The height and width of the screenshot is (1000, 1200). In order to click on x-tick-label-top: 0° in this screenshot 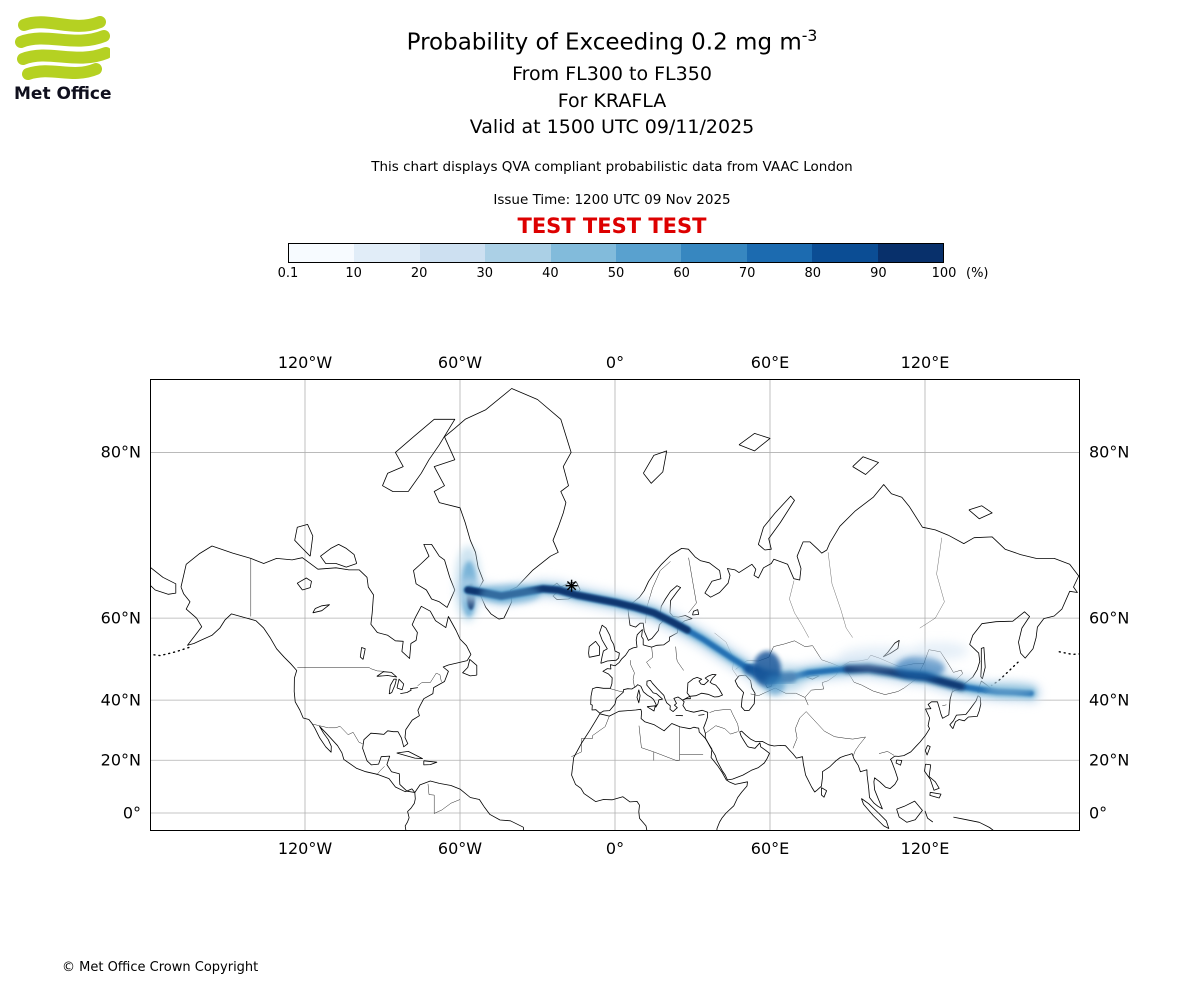, I will do `click(615, 362)`.